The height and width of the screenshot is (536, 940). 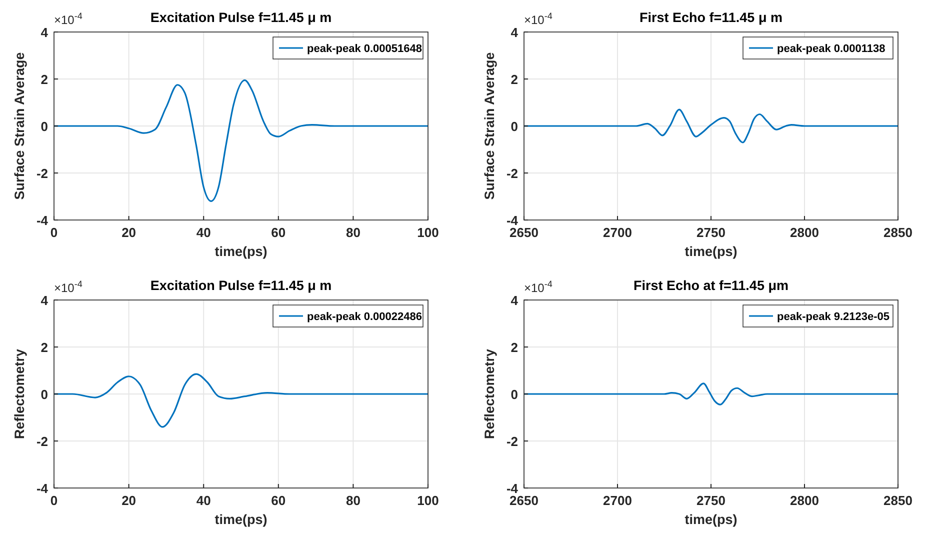 What do you see at coordinates (831, 49) in the screenshot?
I see `legend-label: peak-peak 0.0001138` at bounding box center [831, 49].